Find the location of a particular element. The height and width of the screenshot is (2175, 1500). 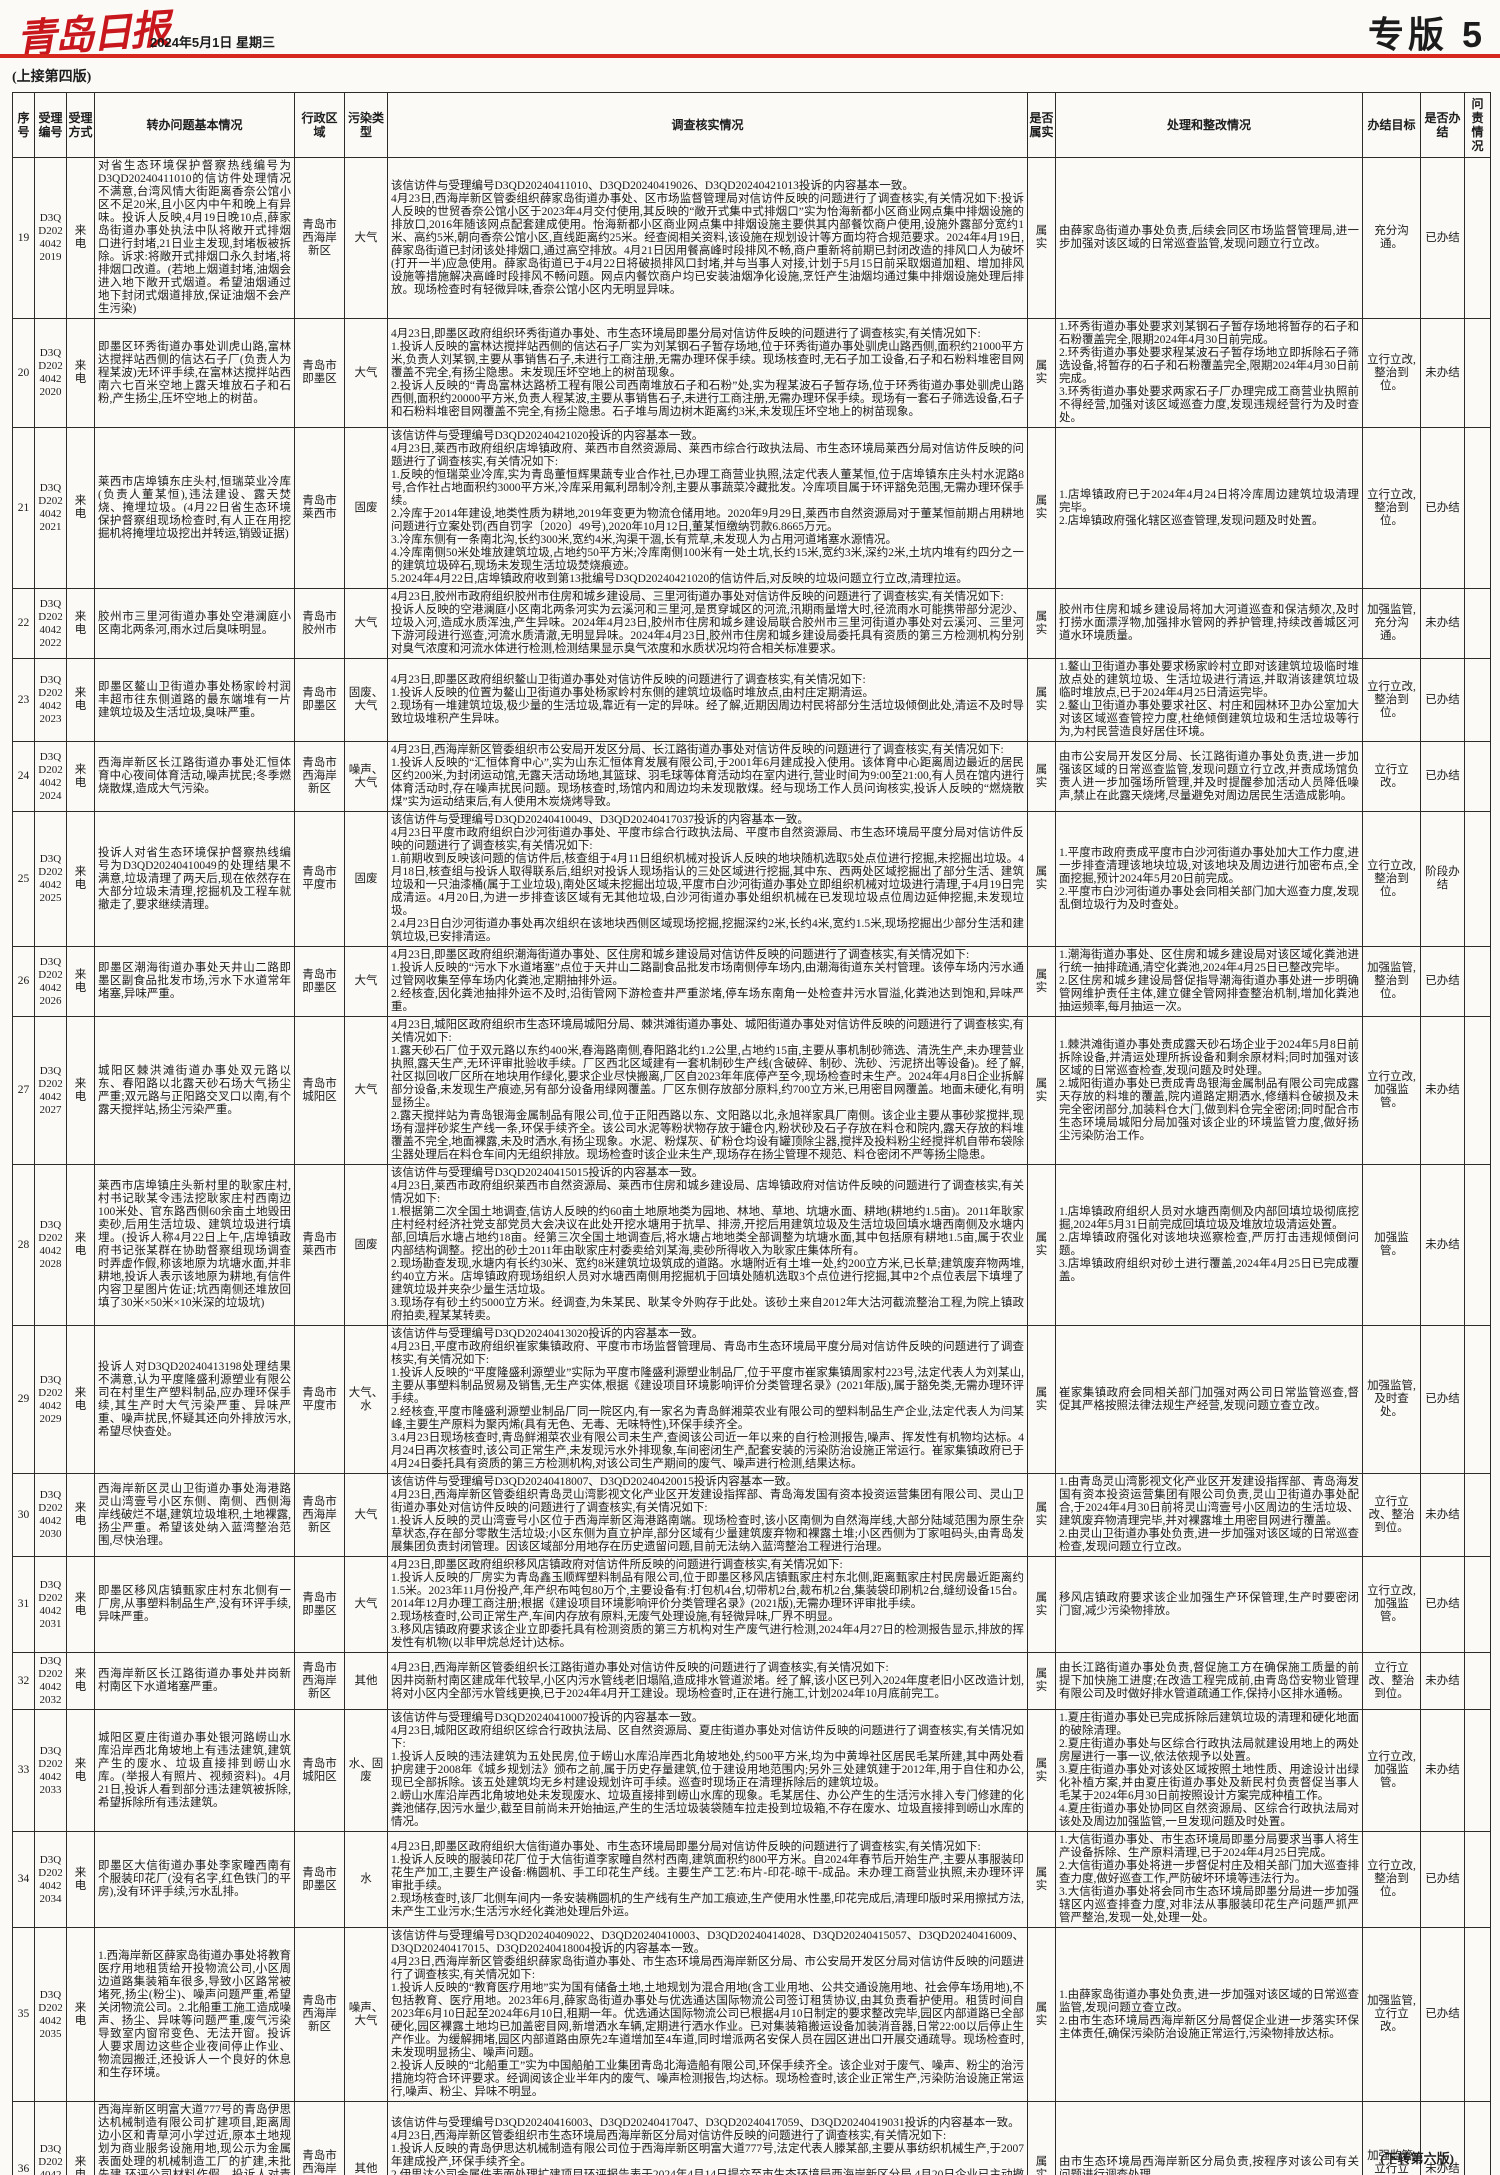

cell-serial: 34 is located at coordinates (23, 1879).